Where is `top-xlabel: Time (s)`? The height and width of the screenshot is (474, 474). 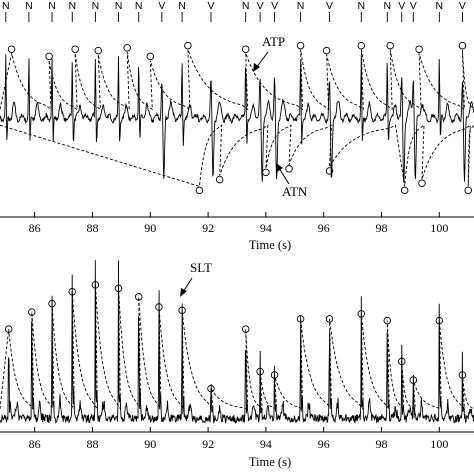 top-xlabel: Time (s) is located at coordinates (270, 245).